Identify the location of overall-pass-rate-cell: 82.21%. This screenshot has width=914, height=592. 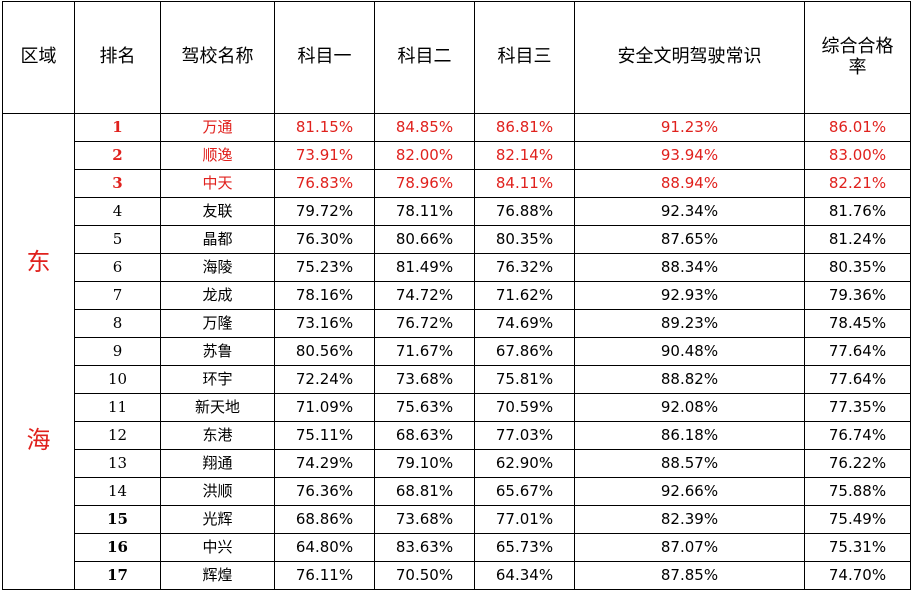
(857, 183).